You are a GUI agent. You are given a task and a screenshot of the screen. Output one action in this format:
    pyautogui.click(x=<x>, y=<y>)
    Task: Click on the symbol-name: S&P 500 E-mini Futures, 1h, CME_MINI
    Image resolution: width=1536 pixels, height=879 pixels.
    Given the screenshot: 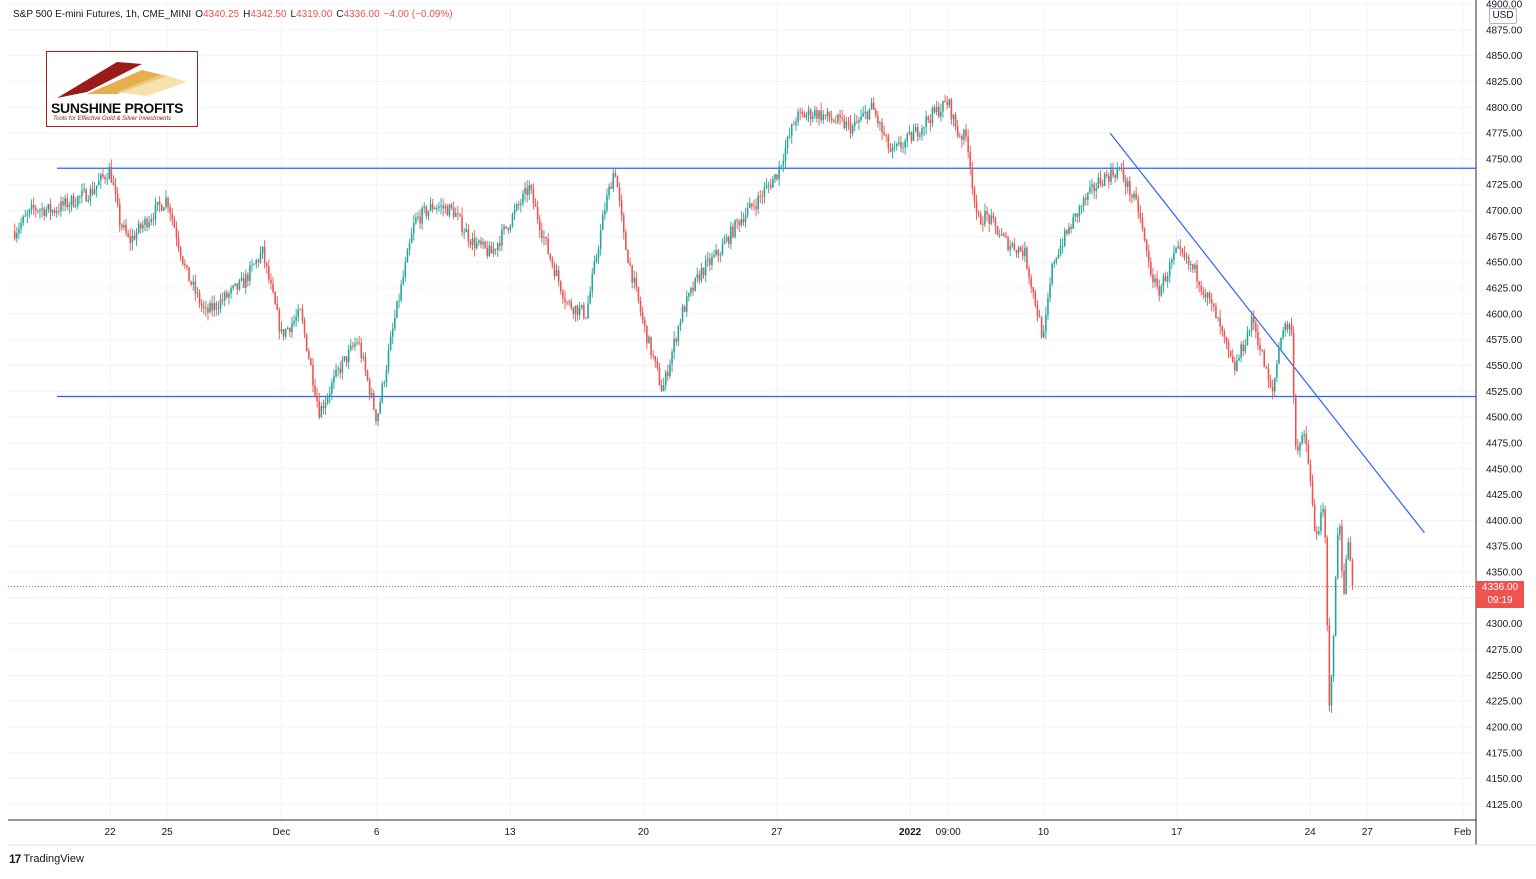 What is the action you would take?
    pyautogui.click(x=102, y=14)
    